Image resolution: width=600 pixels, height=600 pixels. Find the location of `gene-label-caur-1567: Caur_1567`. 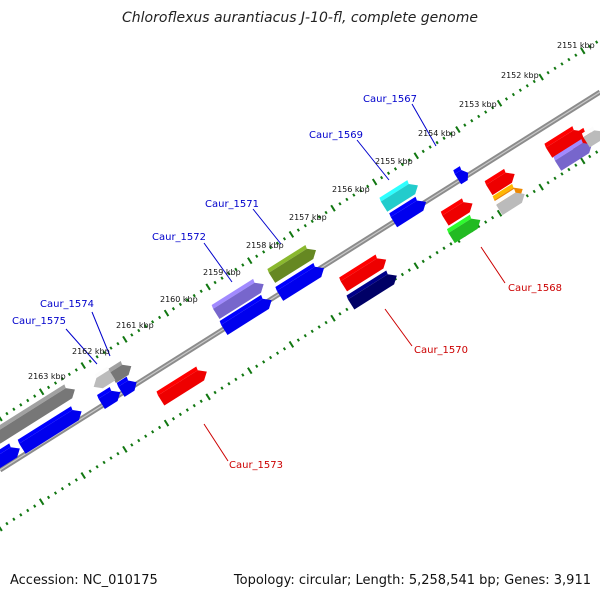

gene-label-caur-1567: Caur_1567 is located at coordinates (390, 99).